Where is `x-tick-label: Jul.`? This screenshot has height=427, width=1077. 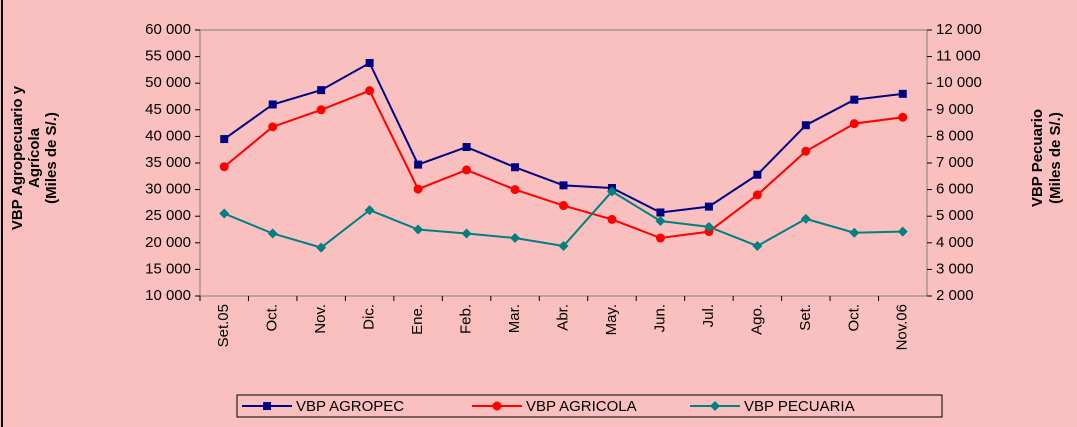 x-tick-label: Jul. is located at coordinates (708, 315).